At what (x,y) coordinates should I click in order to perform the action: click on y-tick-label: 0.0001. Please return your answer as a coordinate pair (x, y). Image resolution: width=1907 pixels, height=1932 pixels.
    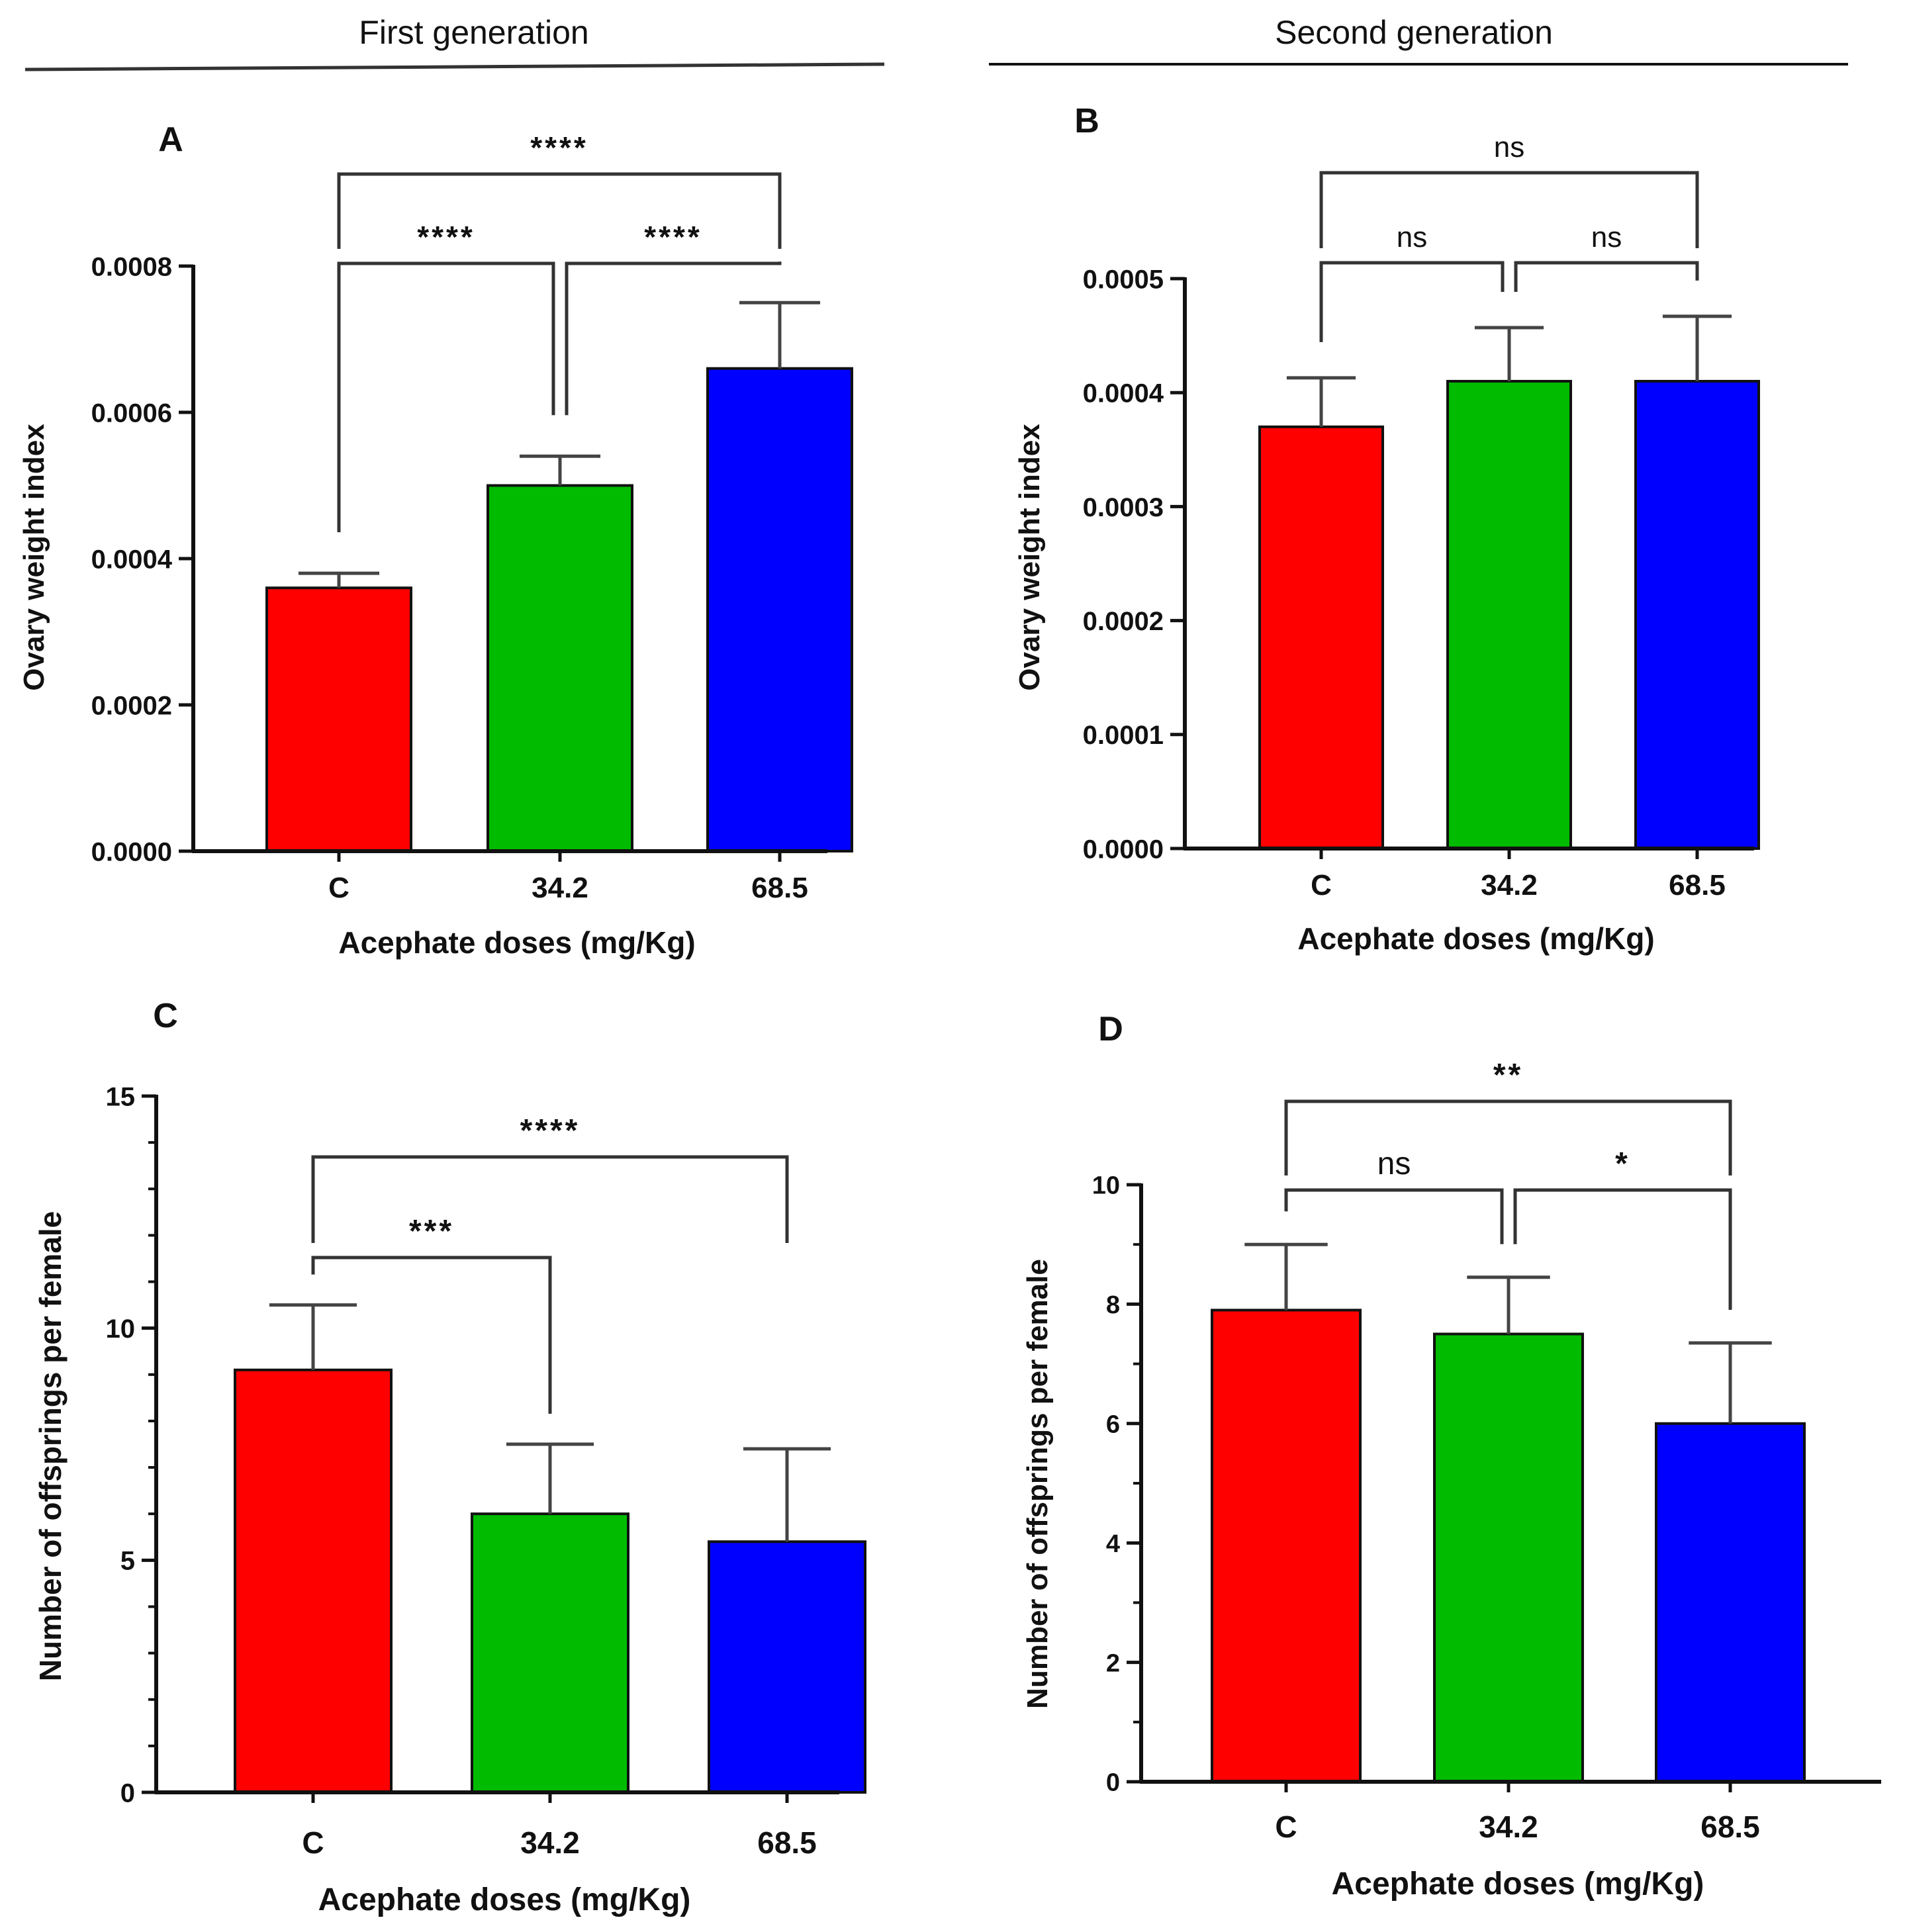
    Looking at the image, I should click on (1123, 735).